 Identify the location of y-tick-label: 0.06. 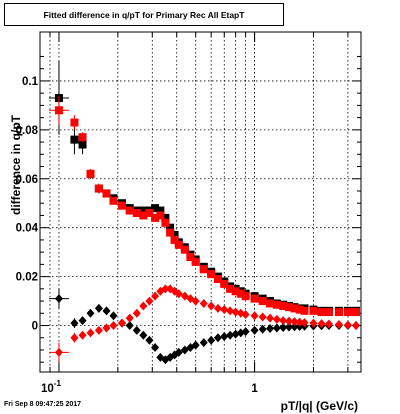
(27, 180).